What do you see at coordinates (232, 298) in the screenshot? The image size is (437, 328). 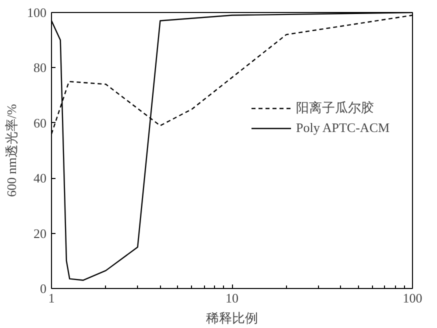 I see `x-tick-label: 10` at bounding box center [232, 298].